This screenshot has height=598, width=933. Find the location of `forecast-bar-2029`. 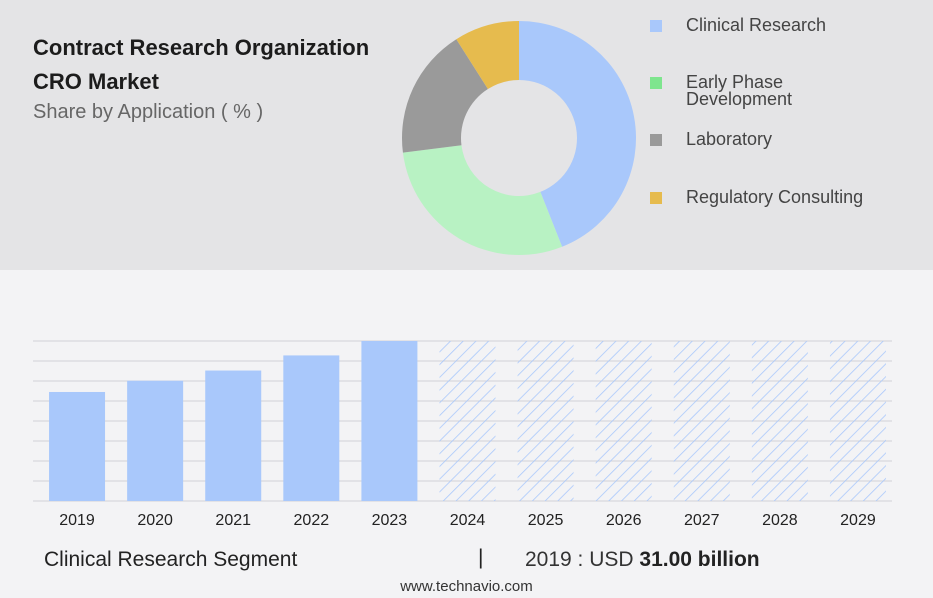

forecast-bar-2029 is located at coordinates (857, 421).